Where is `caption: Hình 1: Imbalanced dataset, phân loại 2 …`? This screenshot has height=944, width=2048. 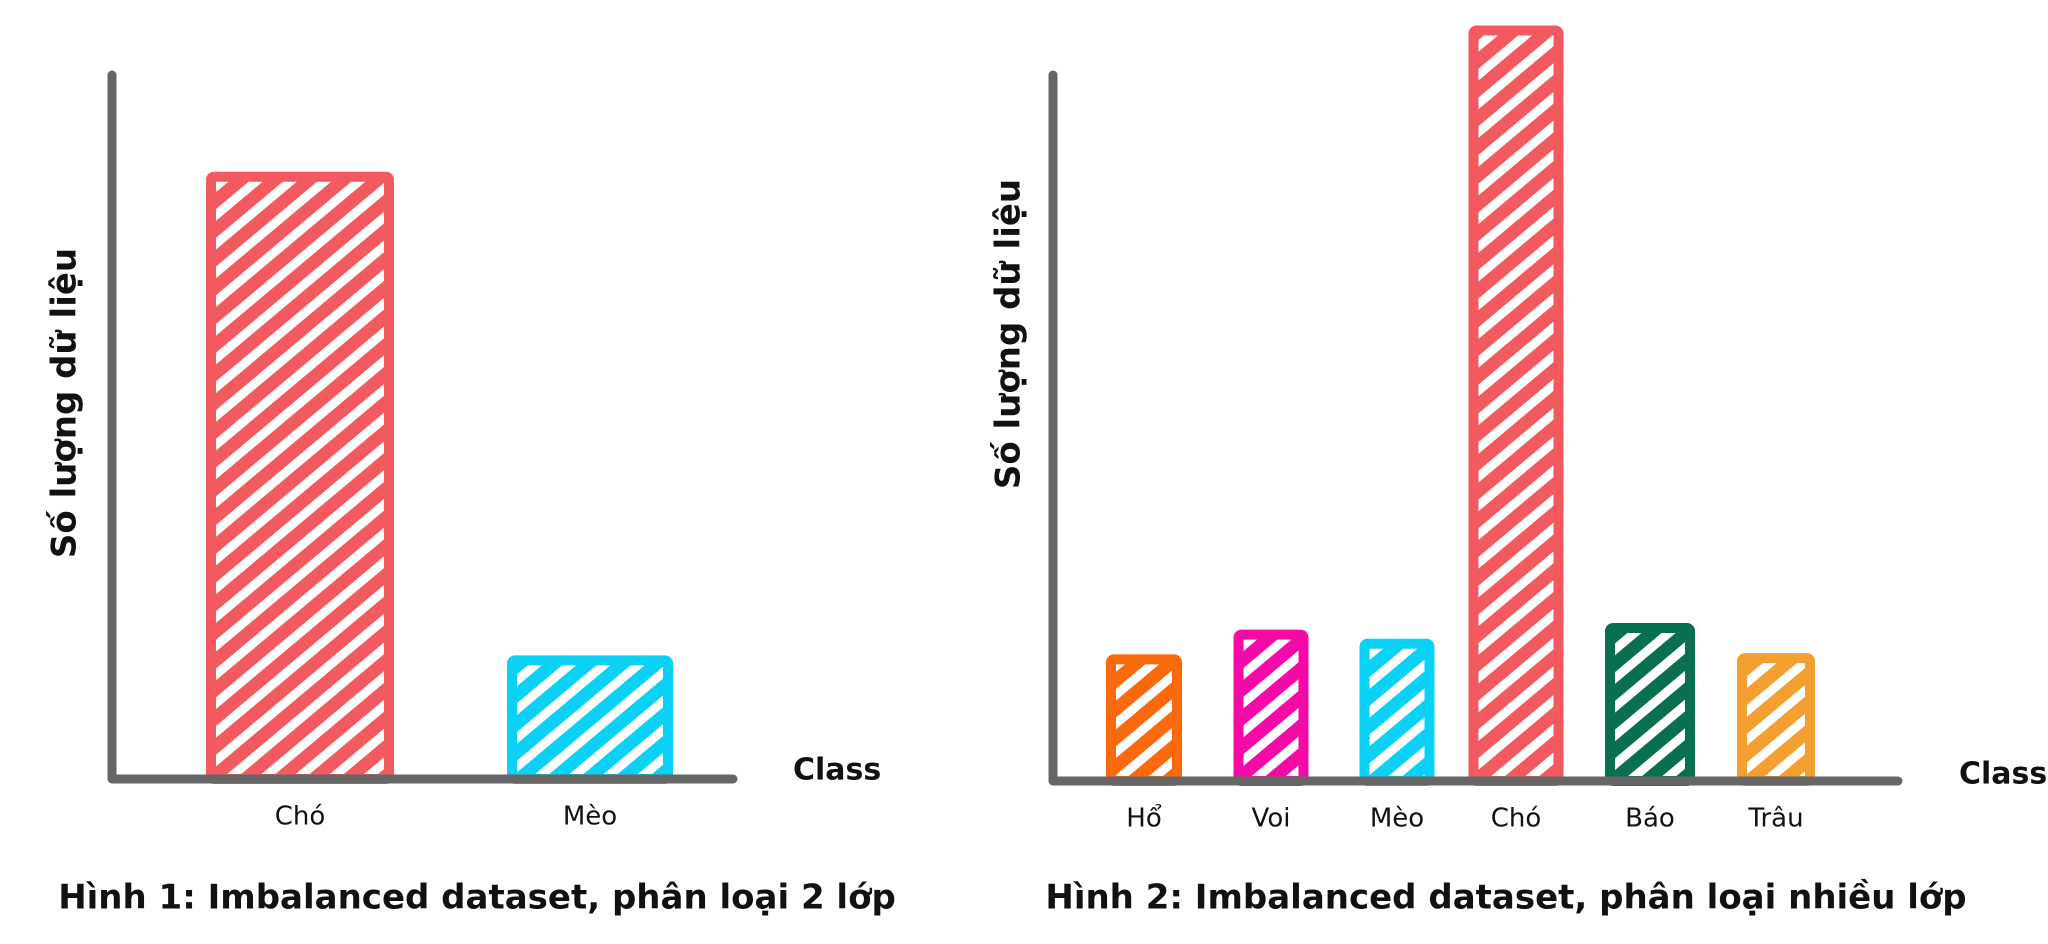 caption: Hình 1: Imbalanced dataset, phân loại 2 … is located at coordinates (477, 898).